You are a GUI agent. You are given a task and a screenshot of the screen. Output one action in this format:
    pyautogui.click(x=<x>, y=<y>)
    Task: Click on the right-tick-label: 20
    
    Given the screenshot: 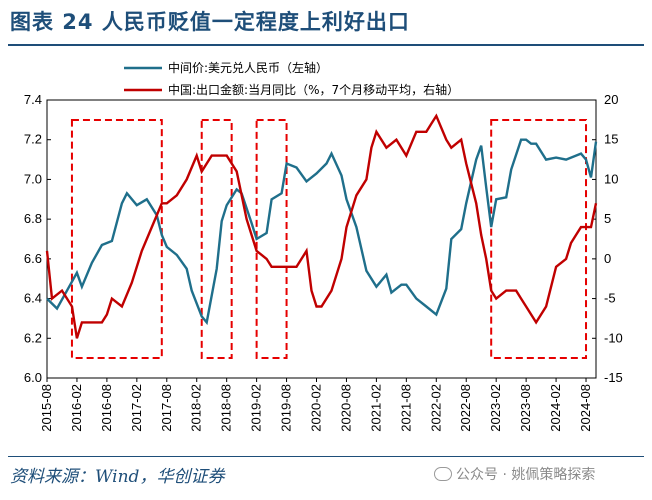 What is the action you would take?
    pyautogui.click(x=611, y=99)
    